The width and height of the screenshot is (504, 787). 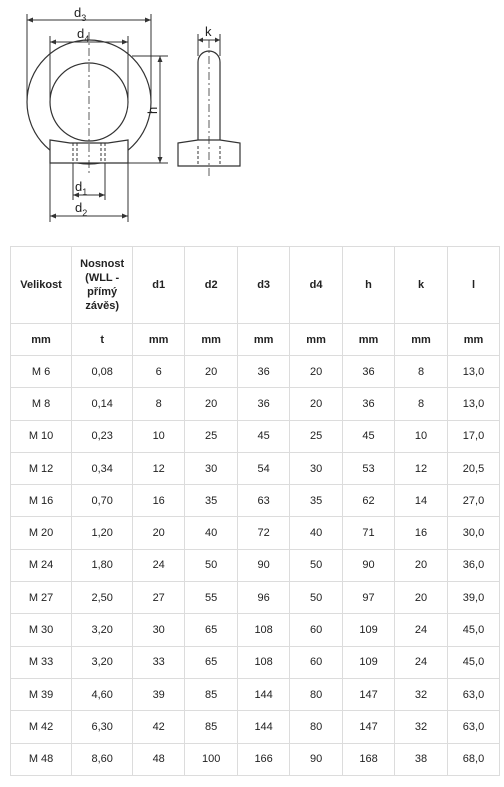 I want to click on table-cell: 4,60, so click(x=102, y=694).